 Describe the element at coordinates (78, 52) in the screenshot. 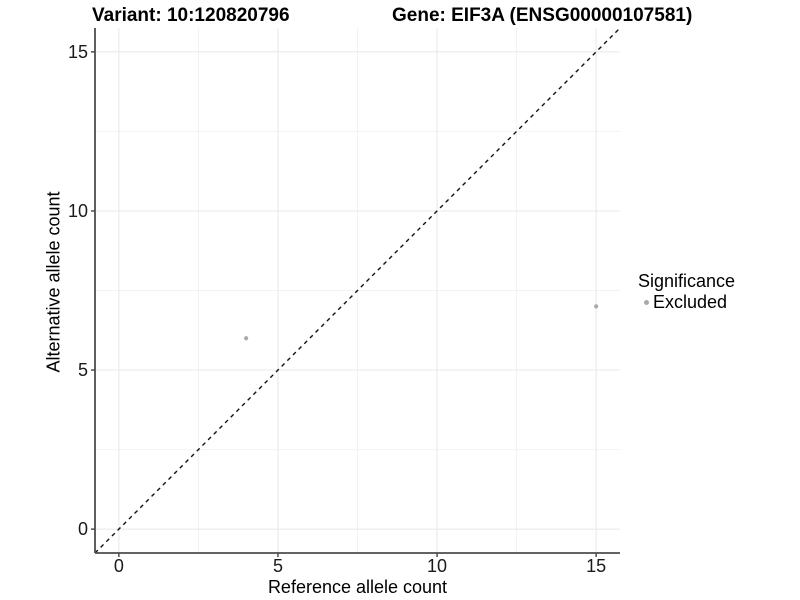

I see `y-tick-label: 15` at that location.